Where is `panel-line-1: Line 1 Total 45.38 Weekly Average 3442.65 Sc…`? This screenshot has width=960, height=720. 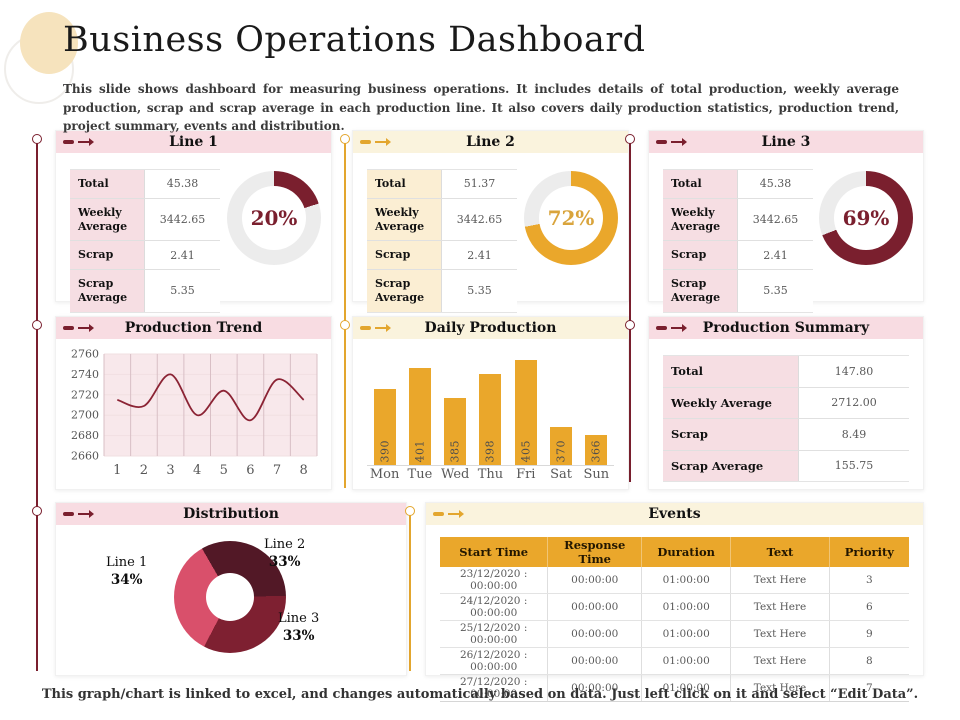 panel-line-1: Line 1 Total 45.38 Weekly Average 3442.65 Sc… is located at coordinates (193, 221).